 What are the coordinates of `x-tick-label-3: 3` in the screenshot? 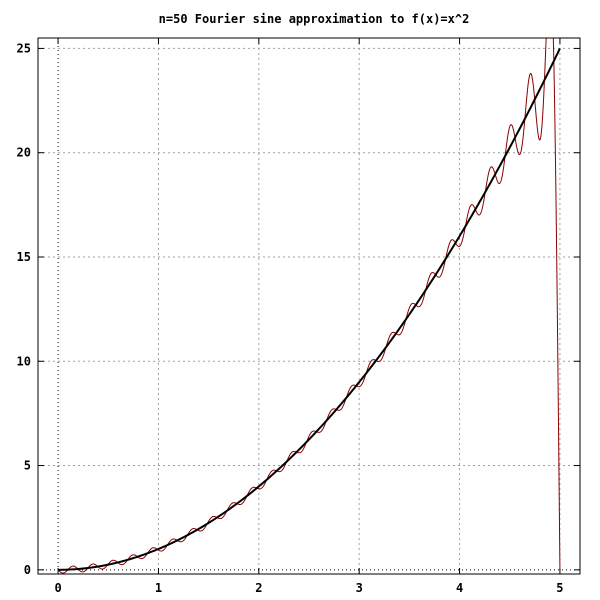 It's located at (359, 588).